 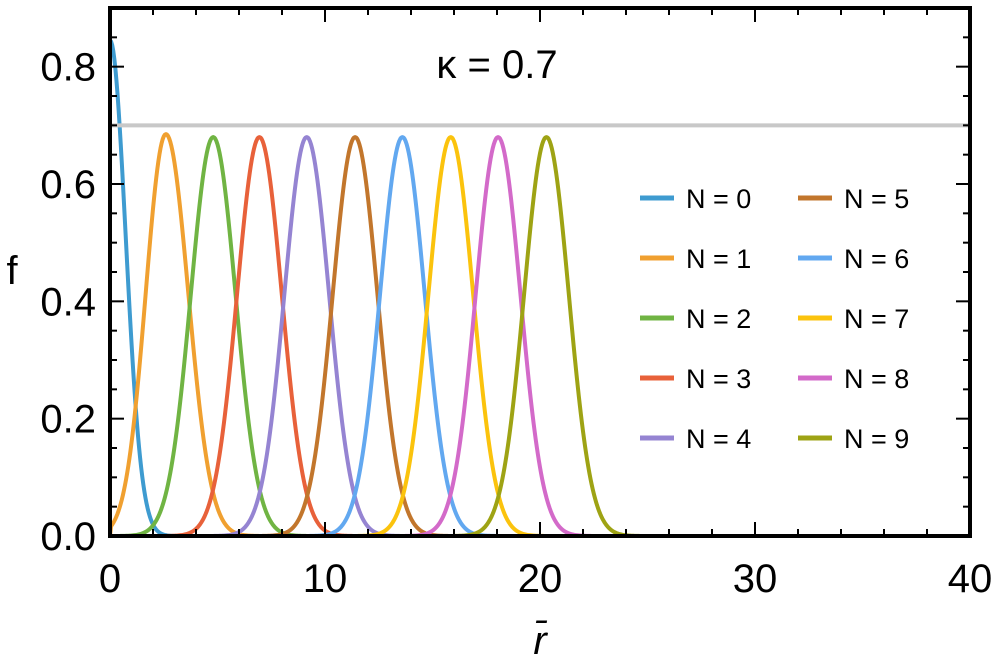 I want to click on y-tick-label: 0.4, so click(x=68, y=302).